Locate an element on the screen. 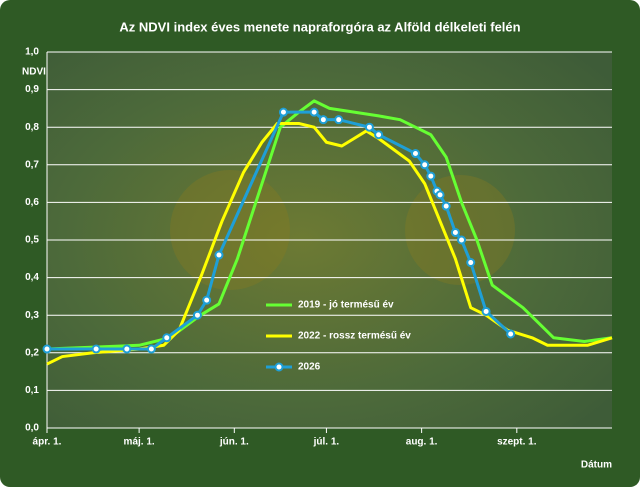  x-tick-label: jún. 1. is located at coordinates (234, 442).